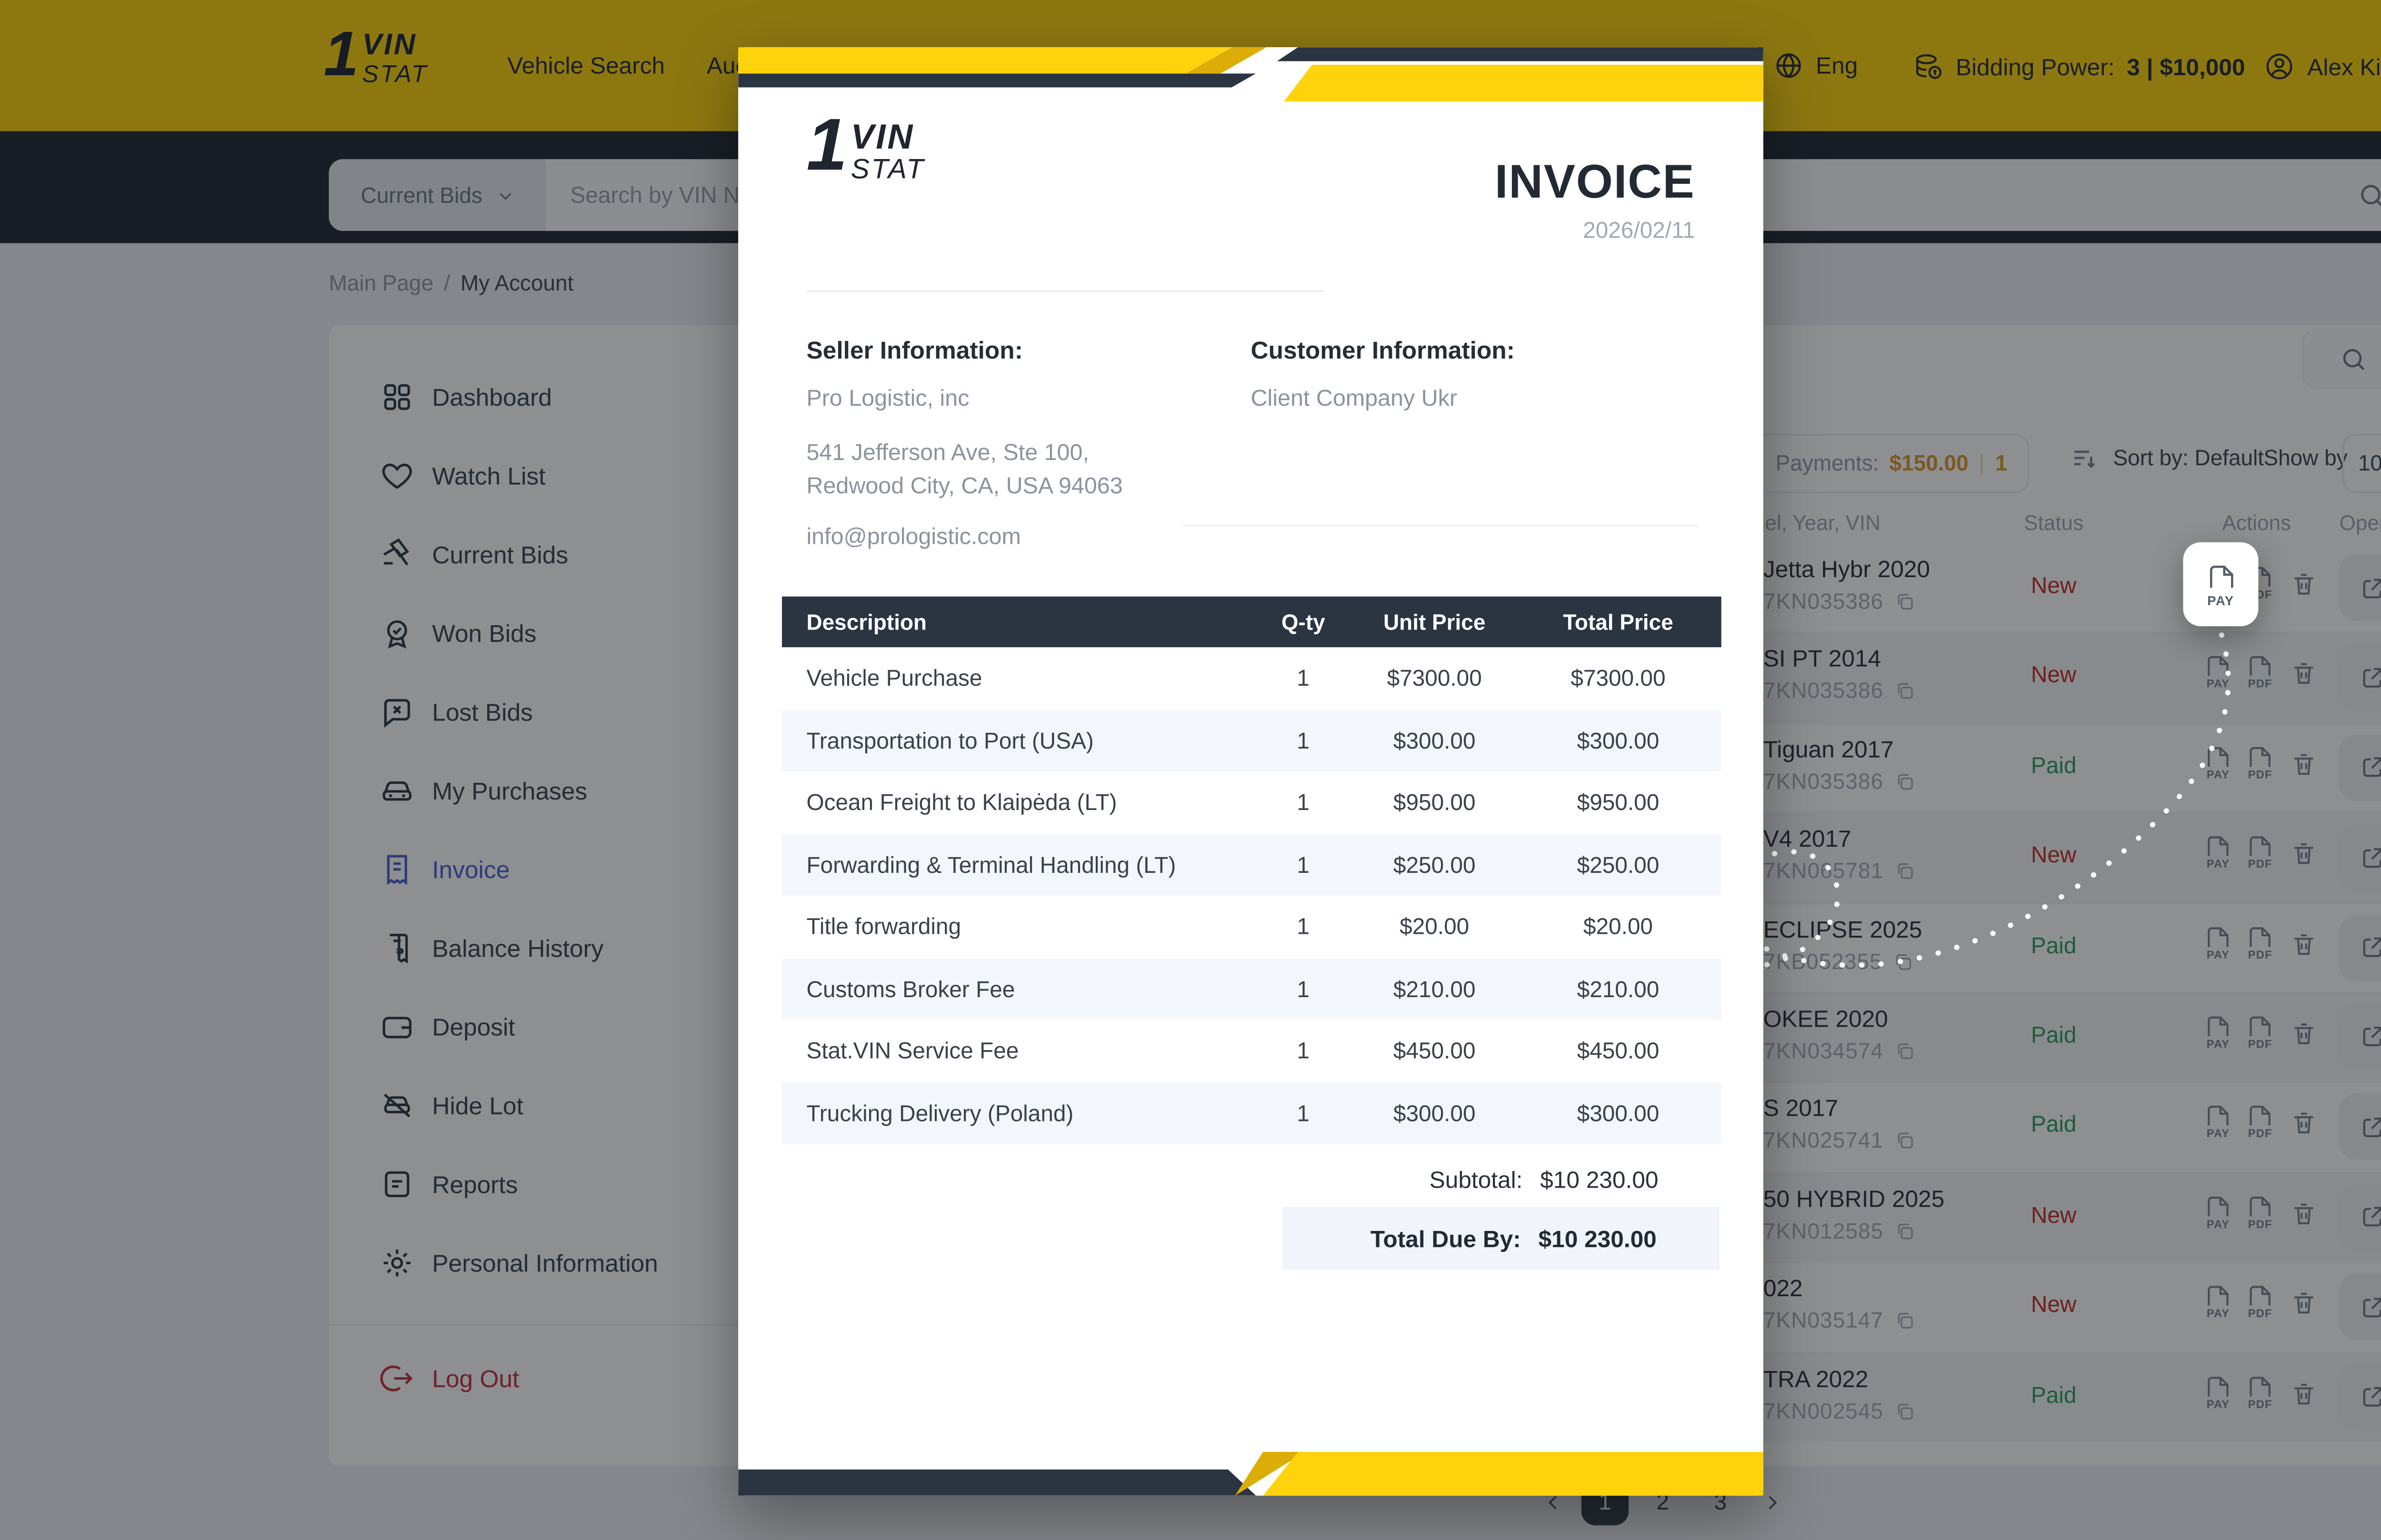 This screenshot has width=2381, height=1540. I want to click on sidebar-item-balance-history: Balance History, so click(547, 947).